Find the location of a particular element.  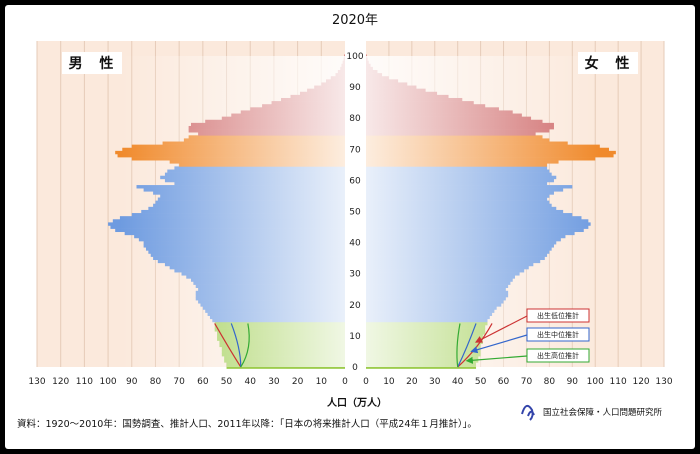

male-tick-label: 110 is located at coordinates (84, 382).